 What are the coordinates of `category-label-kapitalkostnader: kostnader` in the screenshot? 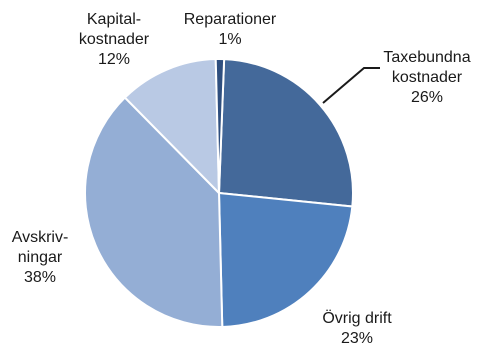 It's located at (114, 39).